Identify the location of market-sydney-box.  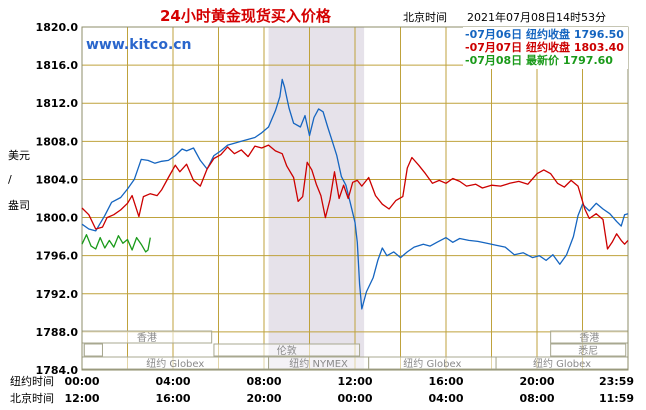
(588, 350).